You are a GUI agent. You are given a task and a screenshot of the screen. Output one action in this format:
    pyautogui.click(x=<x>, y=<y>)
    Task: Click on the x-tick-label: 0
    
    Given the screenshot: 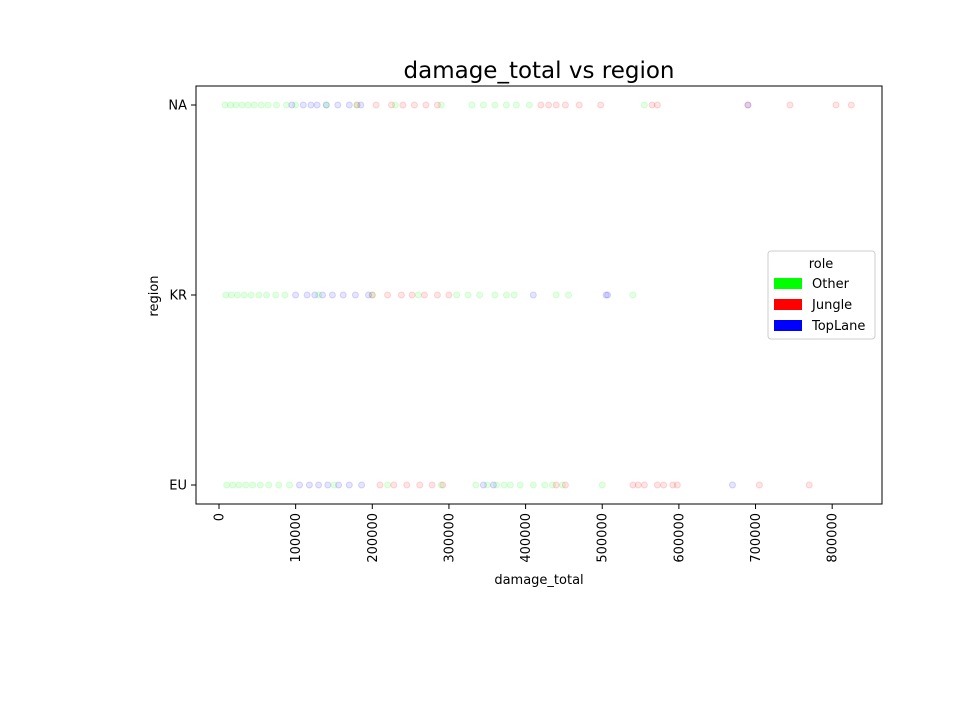 What is the action you would take?
    pyautogui.click(x=219, y=517)
    